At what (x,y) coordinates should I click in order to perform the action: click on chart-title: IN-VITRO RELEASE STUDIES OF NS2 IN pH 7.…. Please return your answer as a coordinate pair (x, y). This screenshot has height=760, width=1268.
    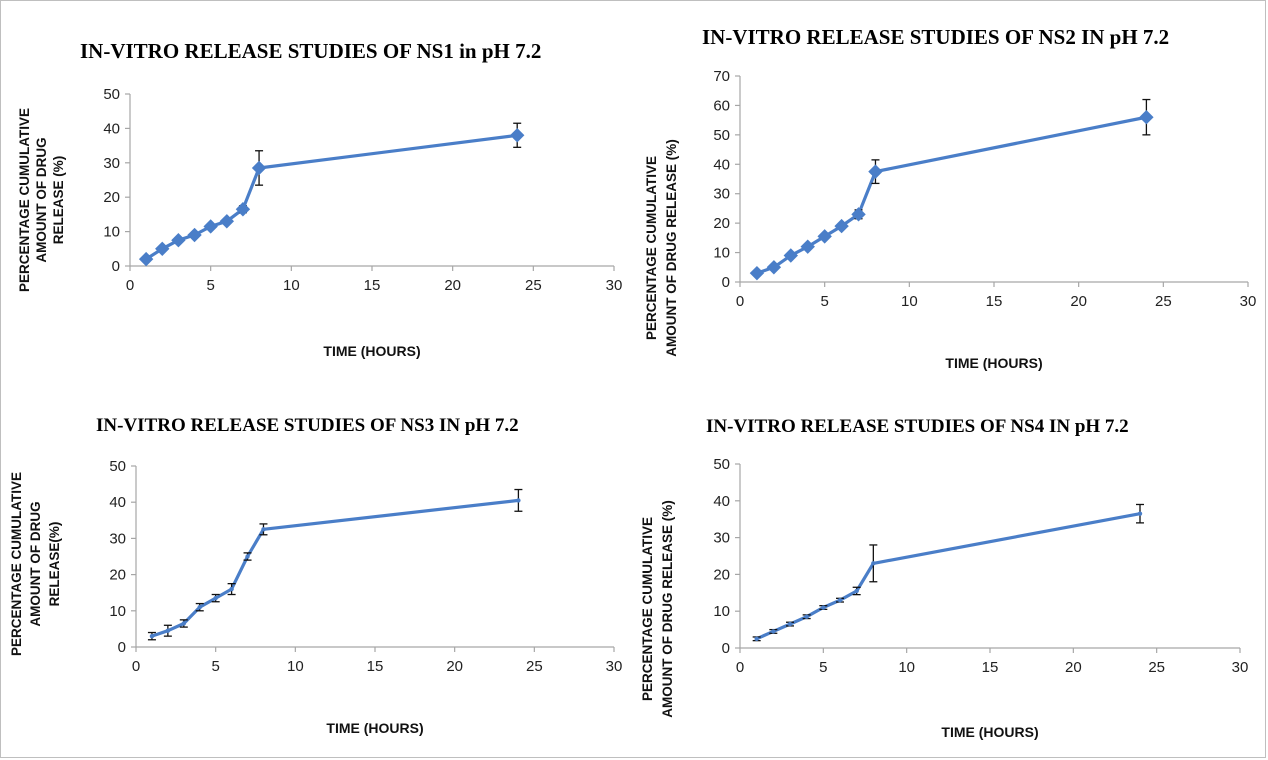
    Looking at the image, I should click on (935, 37).